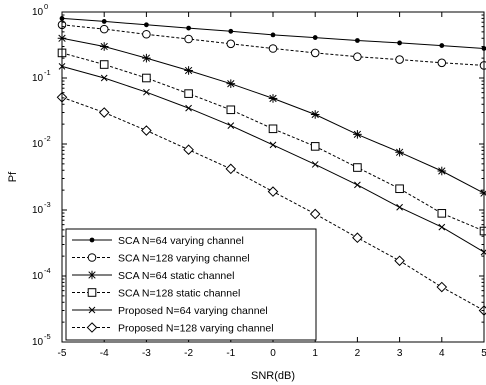 The width and height of the screenshot is (486, 385). I want to click on y-tick-label-exponent: -5, so click(47, 336).